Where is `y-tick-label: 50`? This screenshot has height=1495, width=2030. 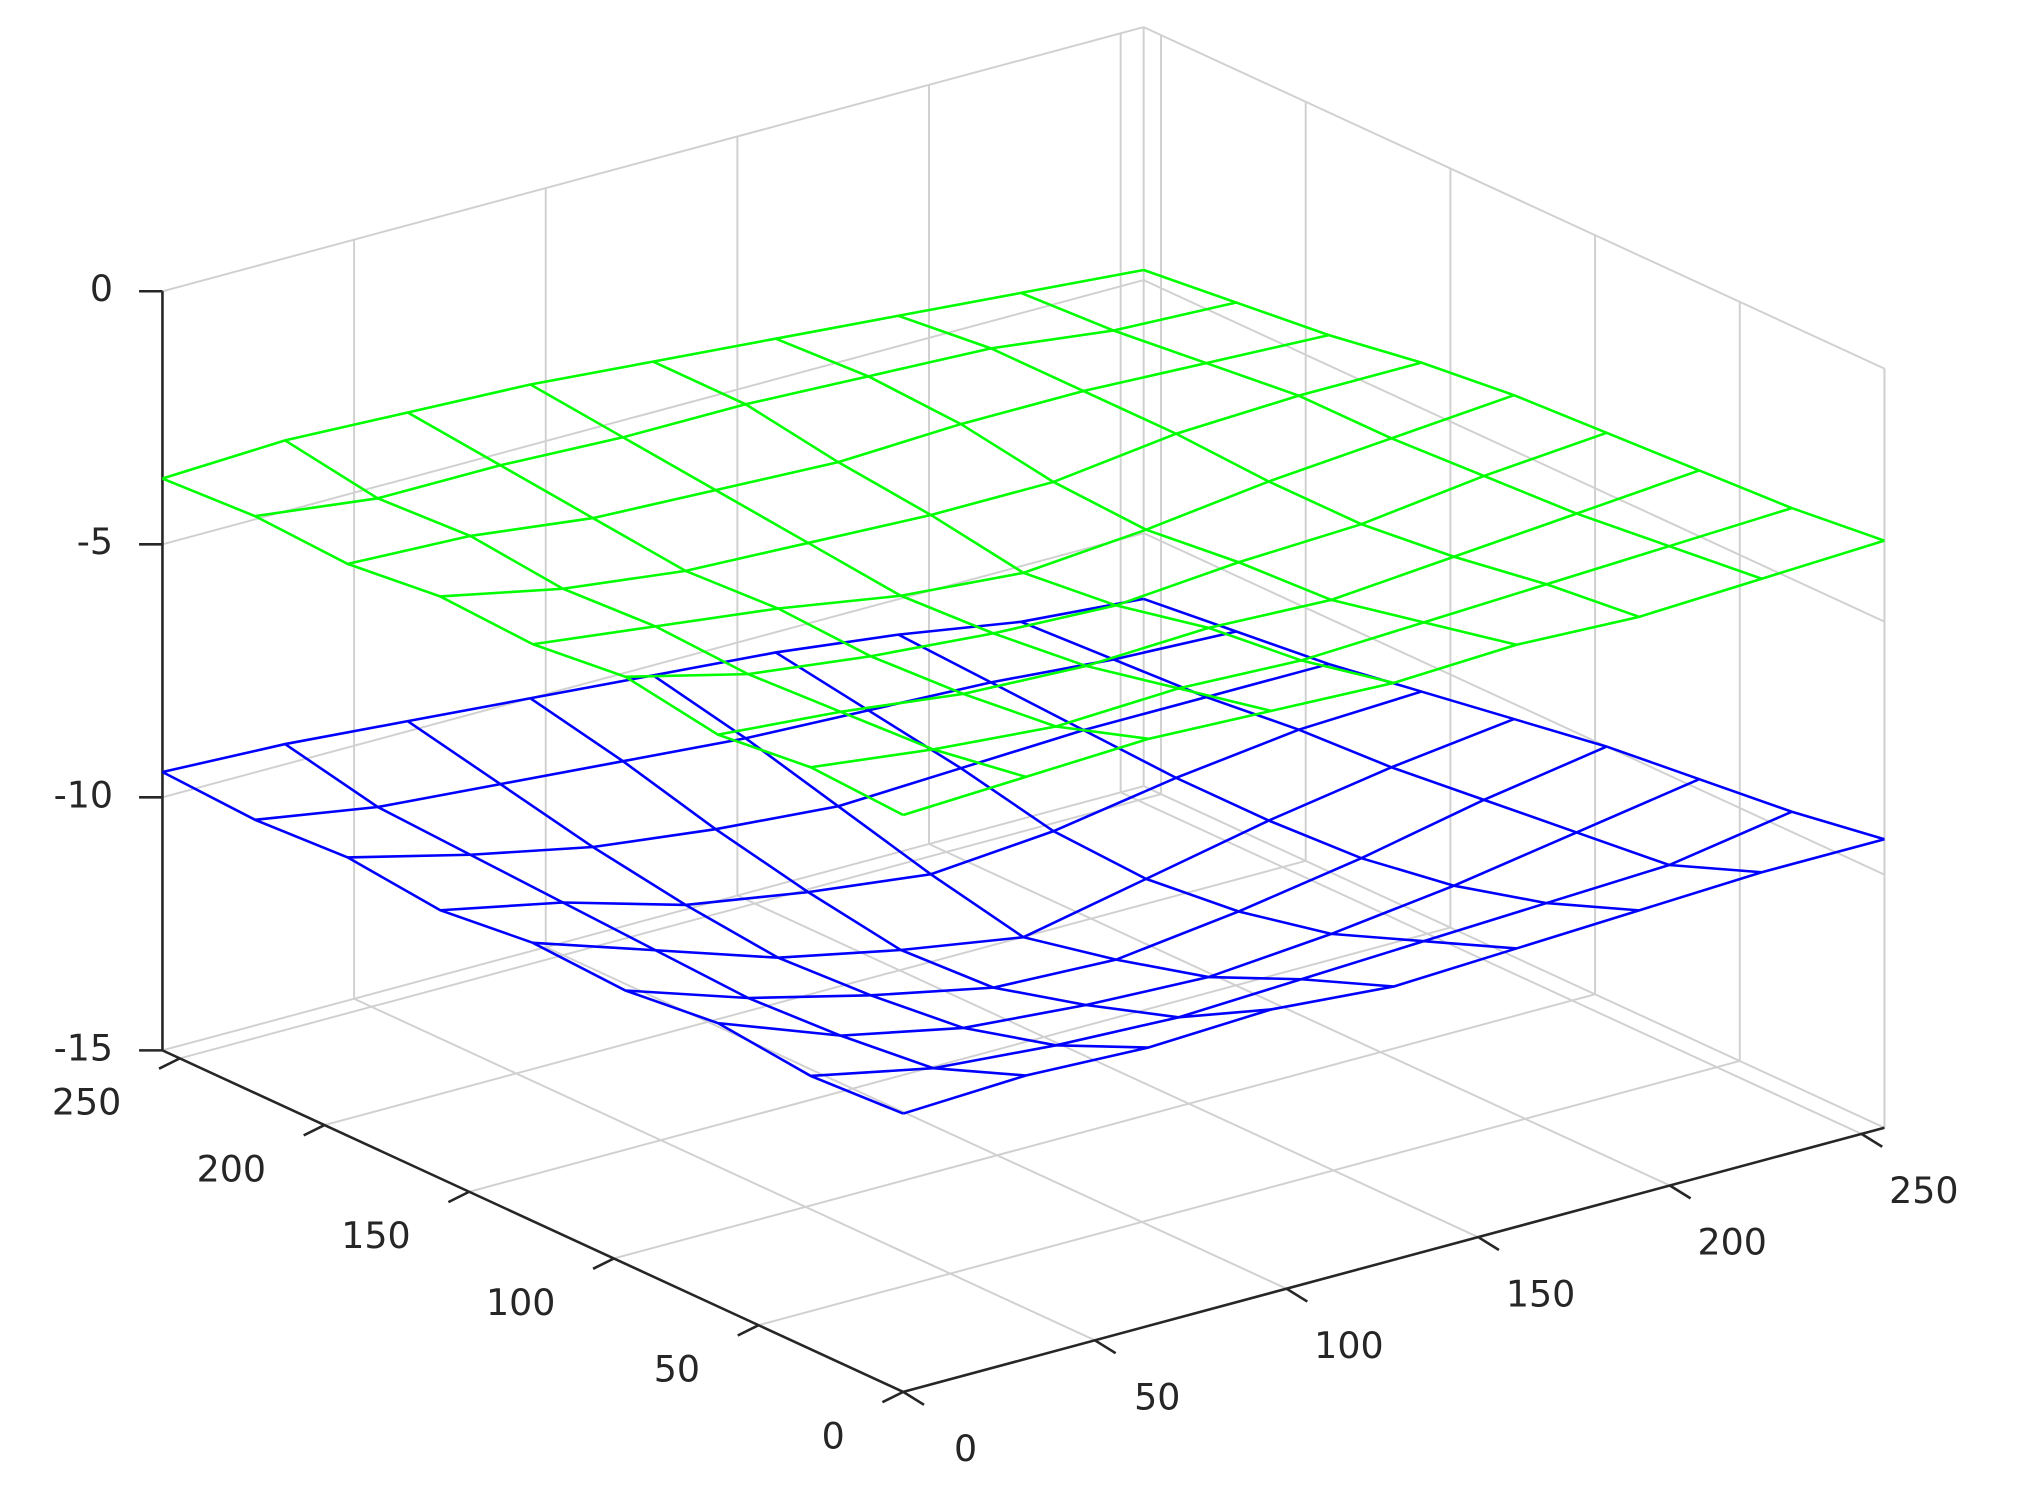
y-tick-label: 50 is located at coordinates (677, 1369).